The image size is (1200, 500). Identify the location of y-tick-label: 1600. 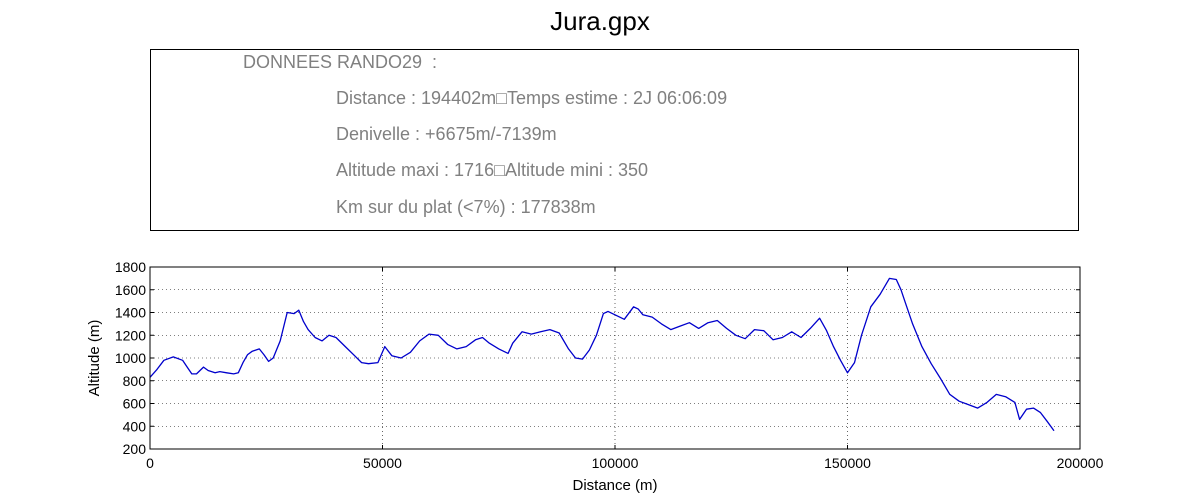
(130, 290).